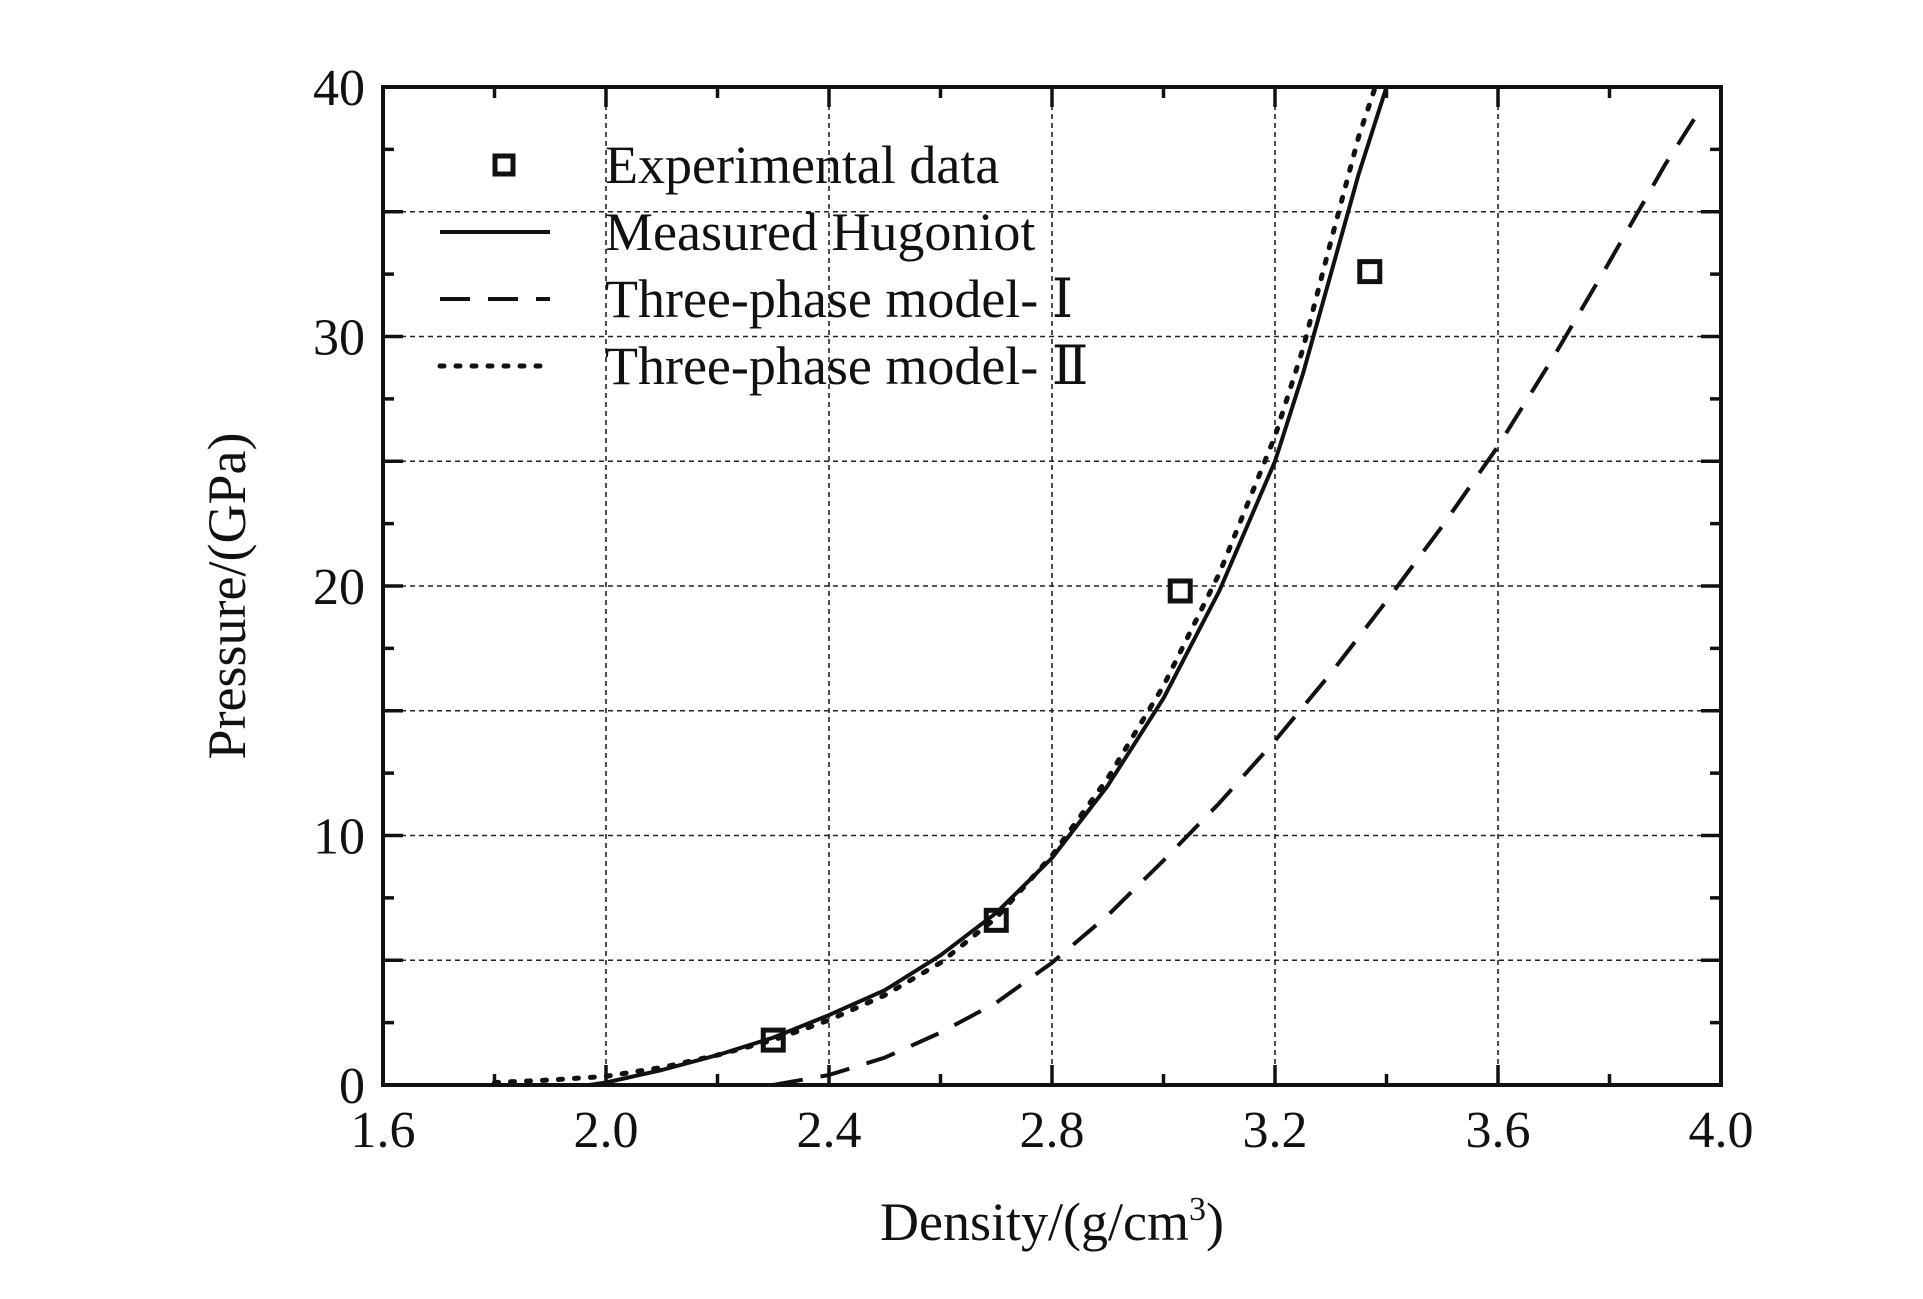 The image size is (1923, 1299). Describe the element at coordinates (383, 1130) in the screenshot. I see `x-tick-label: 1.6` at that location.